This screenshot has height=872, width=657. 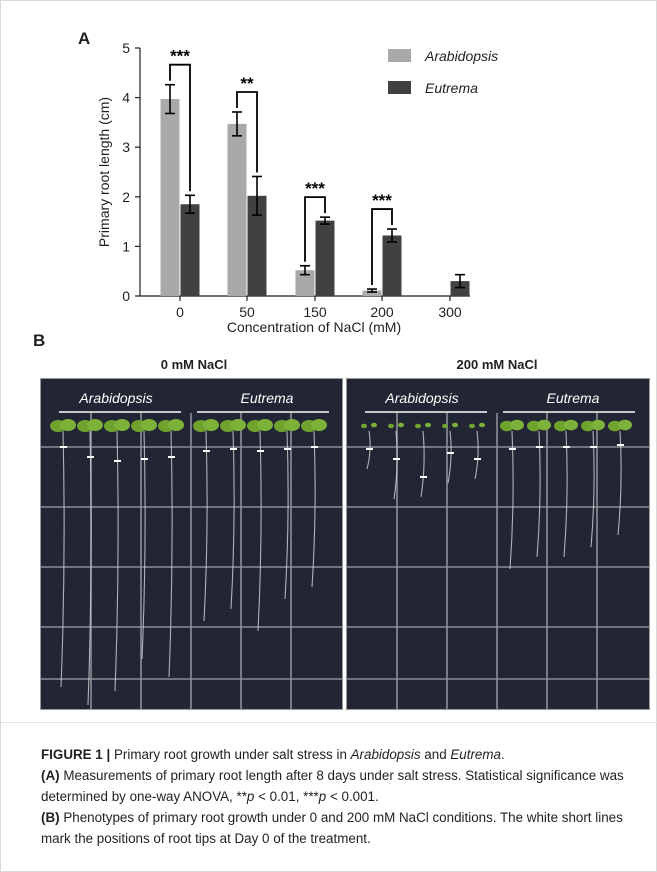 What do you see at coordinates (50, 817) in the screenshot?
I see `caption-part-b-label: (B)` at bounding box center [50, 817].